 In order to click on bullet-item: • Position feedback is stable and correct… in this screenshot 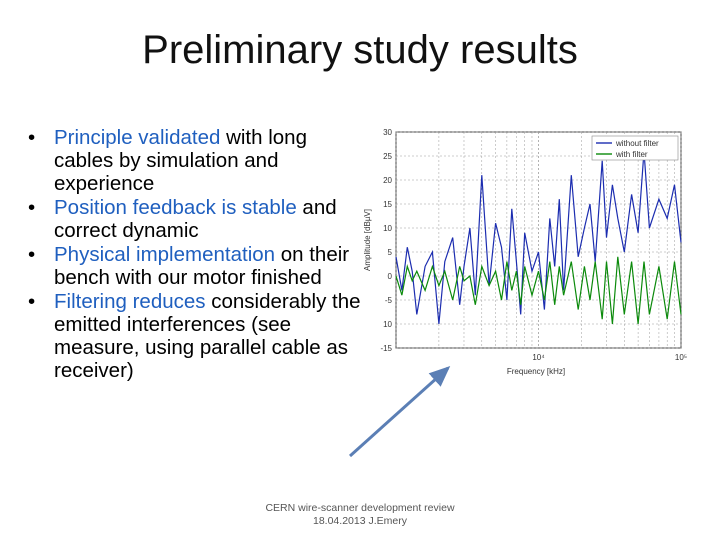, I will do `click(192, 219)`.